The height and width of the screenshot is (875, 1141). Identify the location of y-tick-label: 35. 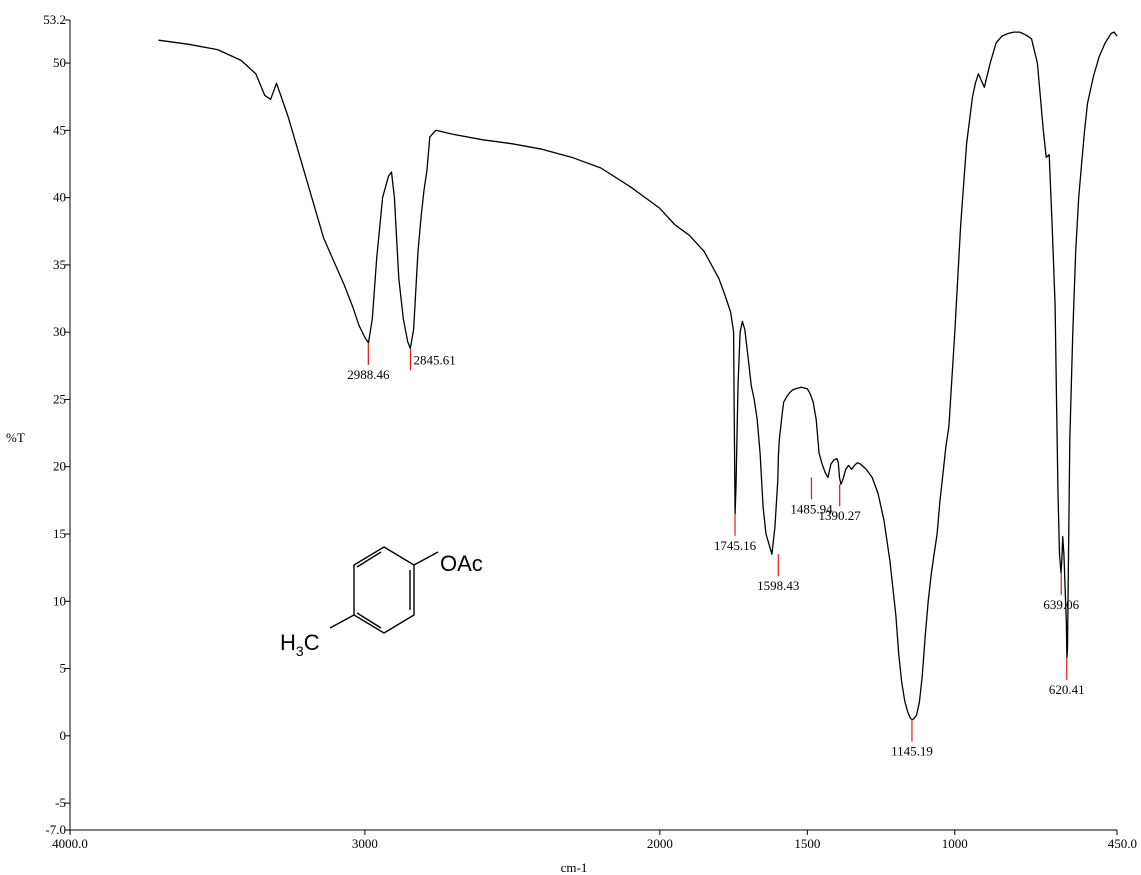
(59, 264).